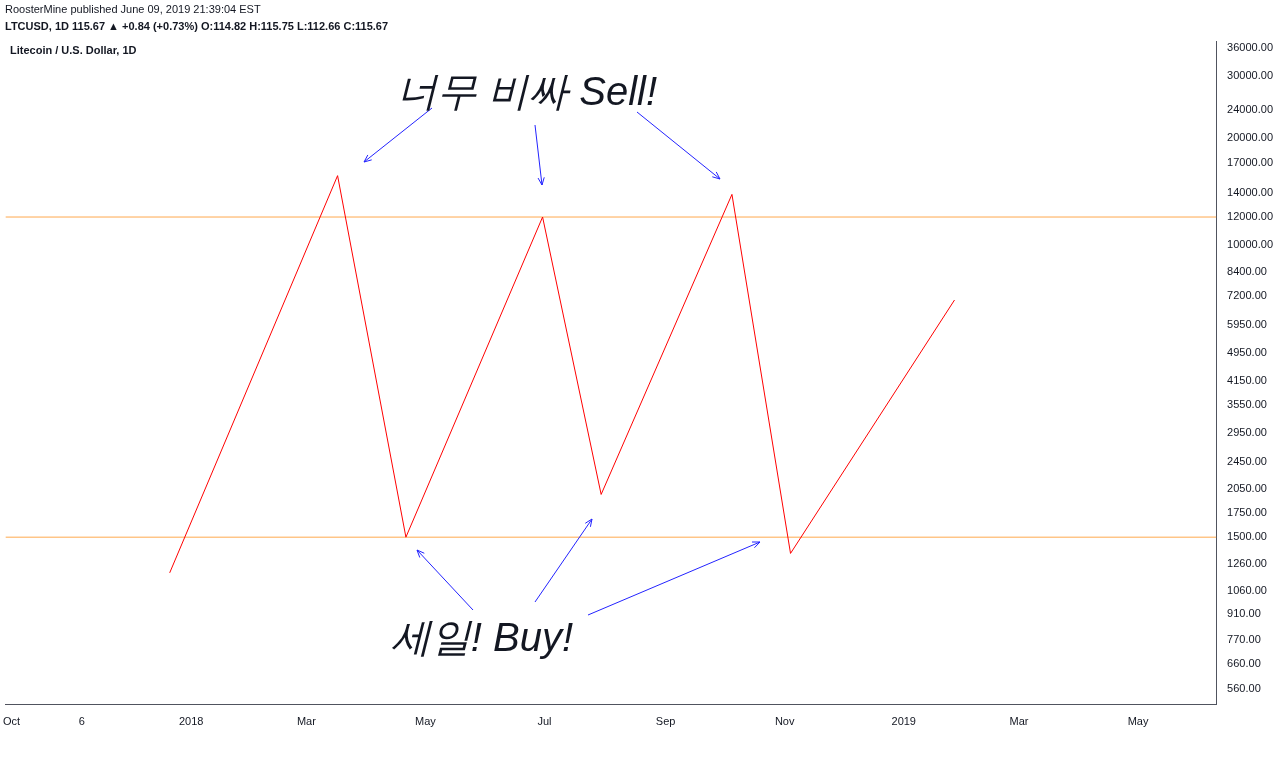 The height and width of the screenshot is (758, 1280). I want to click on y-tick-label: 5950.00, so click(1247, 324).